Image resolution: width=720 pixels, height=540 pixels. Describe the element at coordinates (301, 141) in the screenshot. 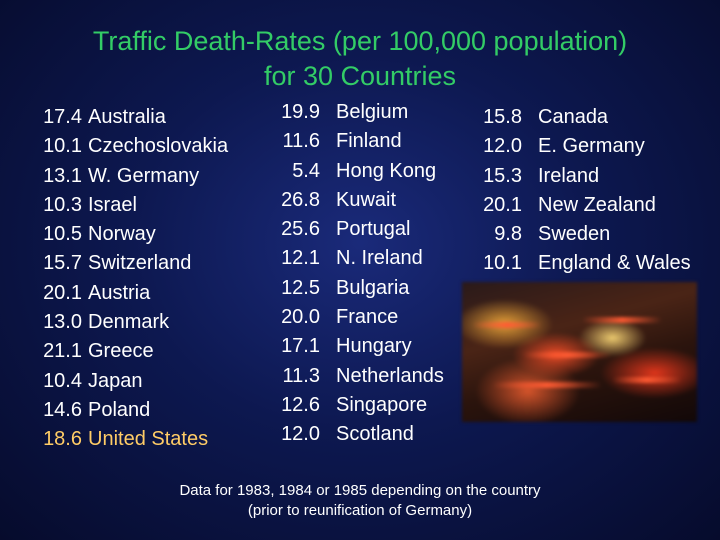

I see `rate-value: 11.6` at that location.